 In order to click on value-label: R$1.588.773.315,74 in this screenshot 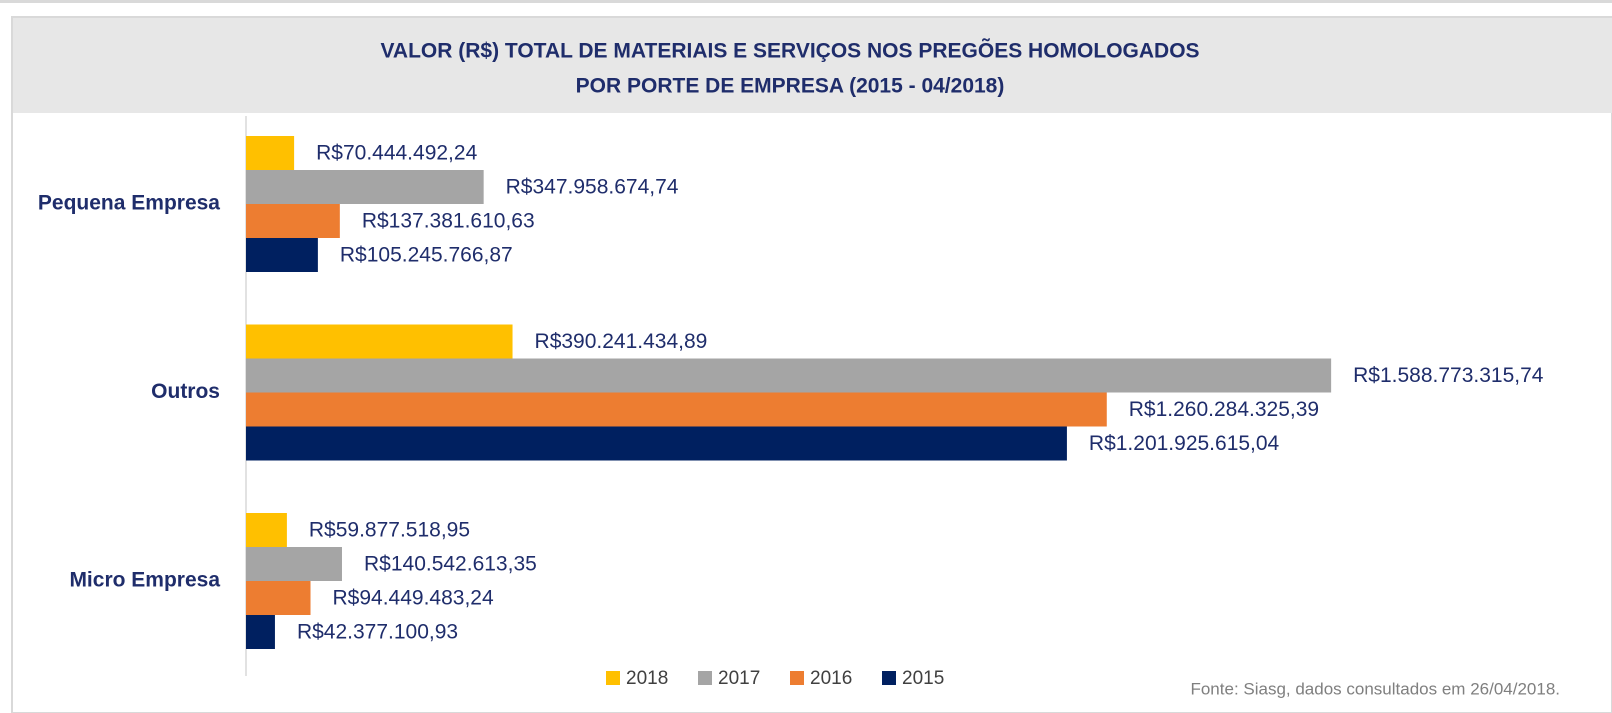, I will do `click(1448, 375)`.